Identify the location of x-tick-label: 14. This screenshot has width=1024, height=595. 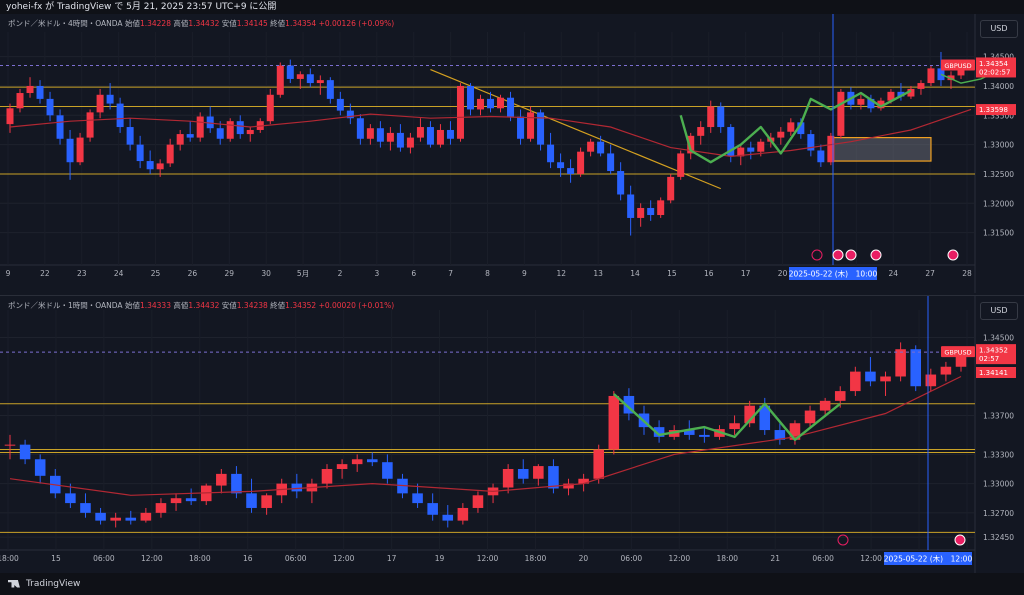
(635, 273).